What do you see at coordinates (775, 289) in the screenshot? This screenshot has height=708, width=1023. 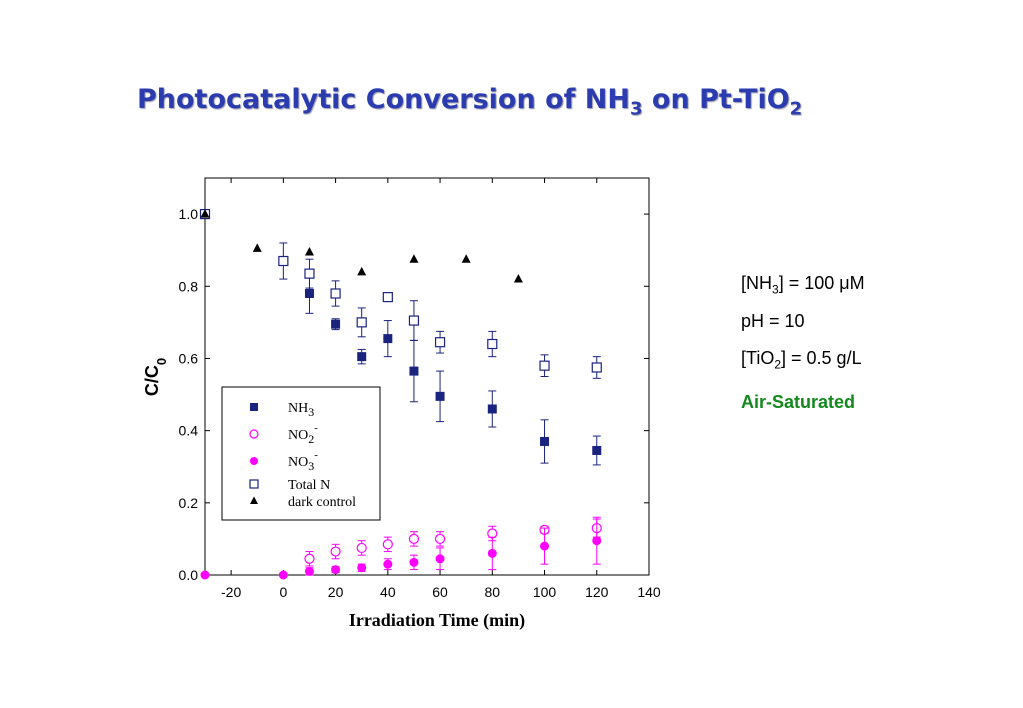 I see `condition-nh3-subscript: 3` at bounding box center [775, 289].